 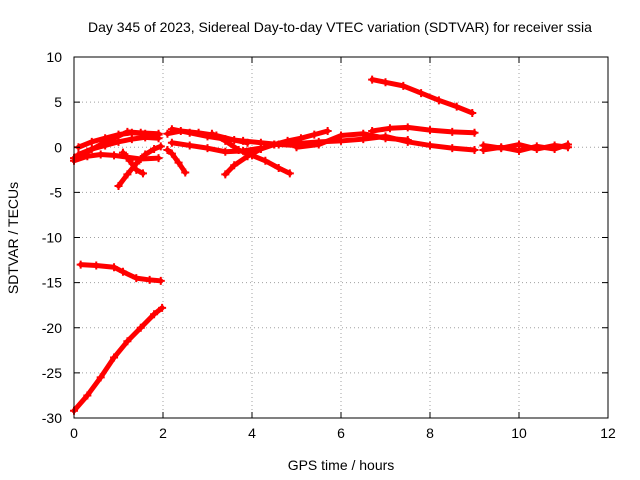 I want to click on y-axis-label: SDTVAR / TECUs, so click(x=13, y=238).